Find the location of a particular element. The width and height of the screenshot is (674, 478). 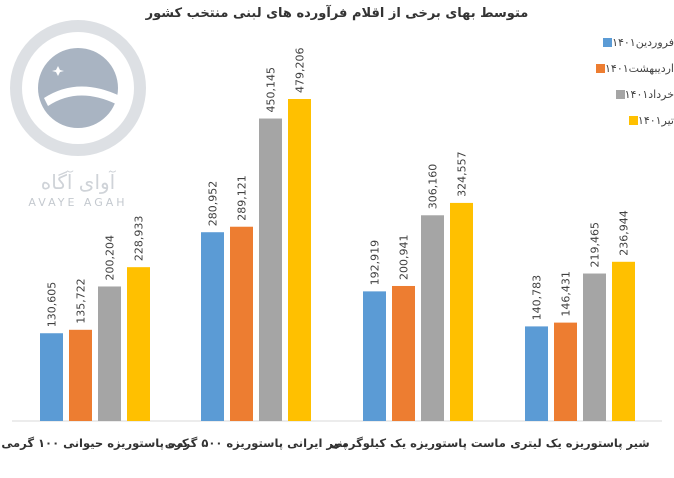

legend-item-khordad: خرداد۱۴۰۱ is located at coordinates (622, 94).